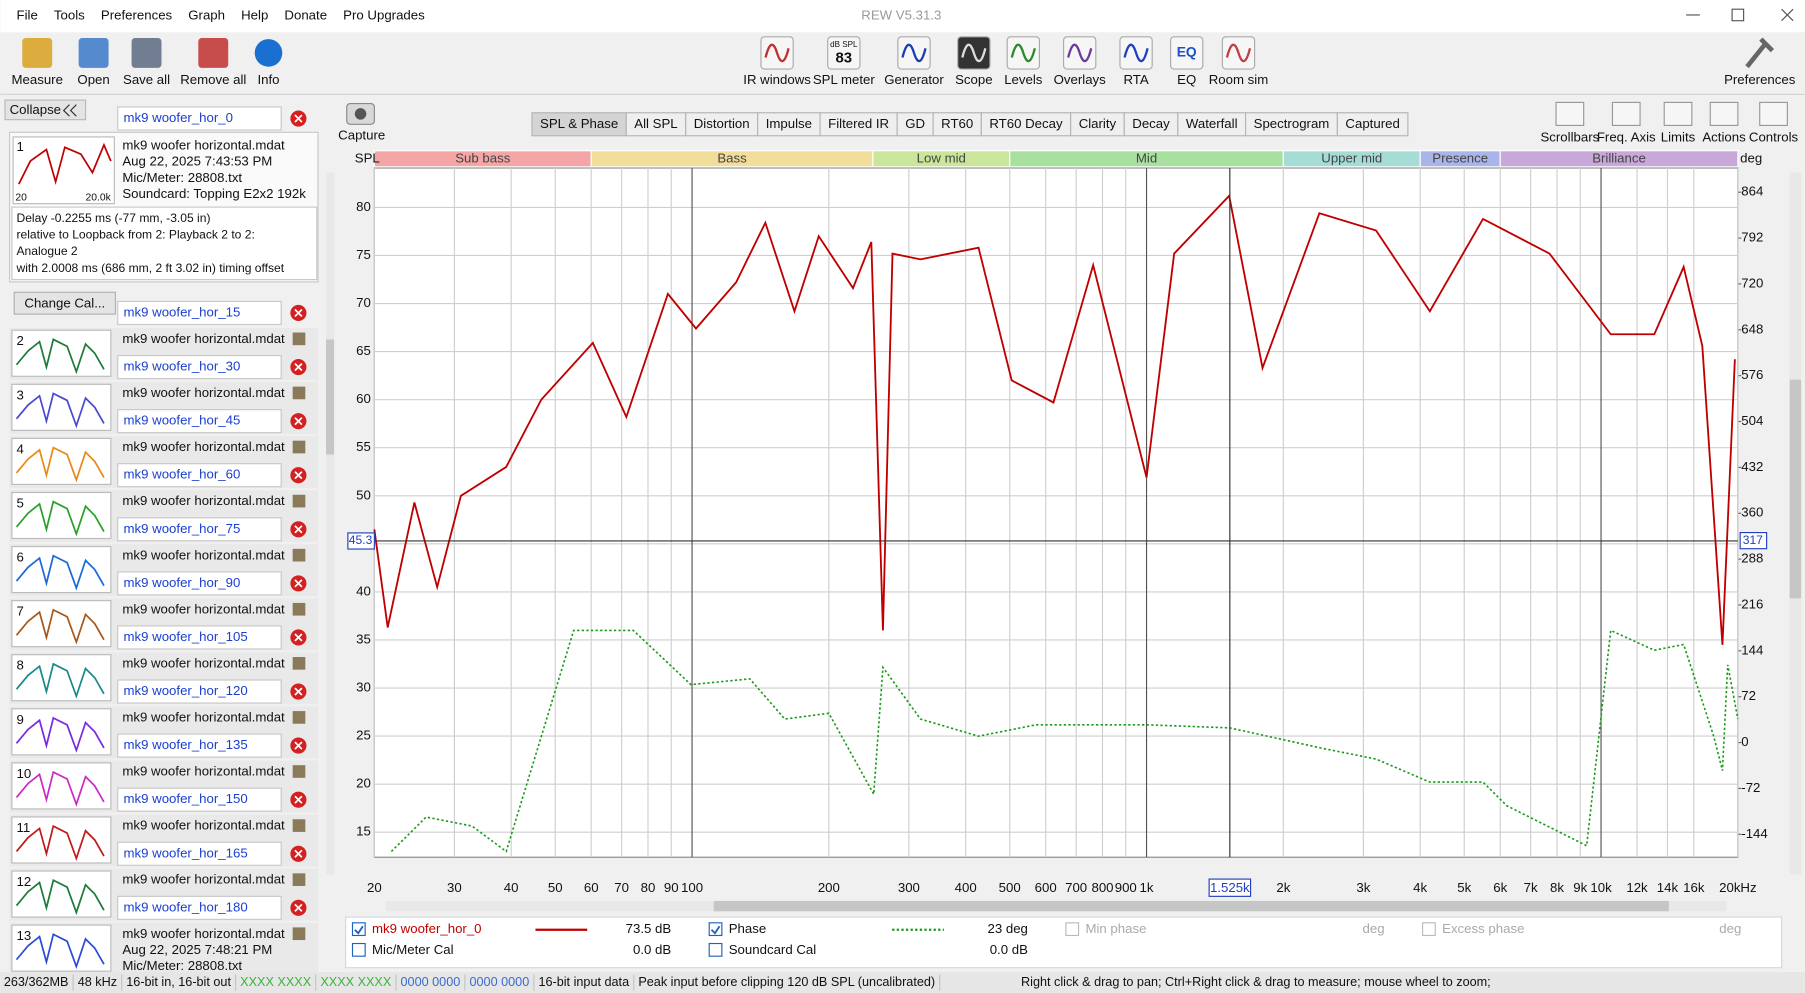  What do you see at coordinates (1738, 15) in the screenshot?
I see `maximize-button` at bounding box center [1738, 15].